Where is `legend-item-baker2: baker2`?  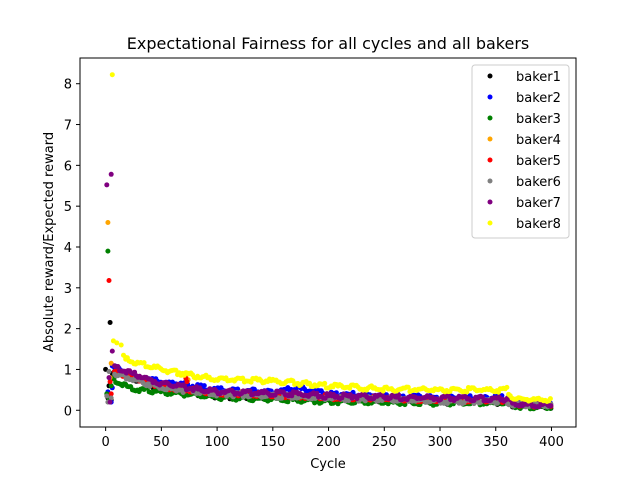
legend-item-baker2: baker2 is located at coordinates (524, 98).